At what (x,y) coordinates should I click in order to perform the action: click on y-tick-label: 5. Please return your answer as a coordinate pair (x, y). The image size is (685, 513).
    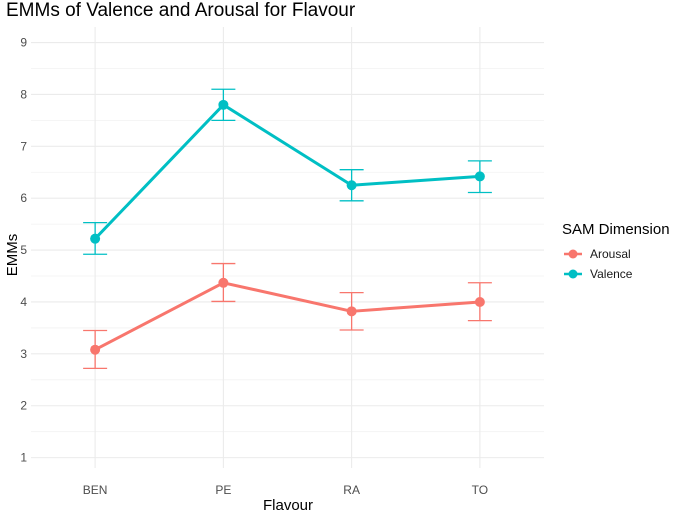
    Looking at the image, I should click on (23, 250).